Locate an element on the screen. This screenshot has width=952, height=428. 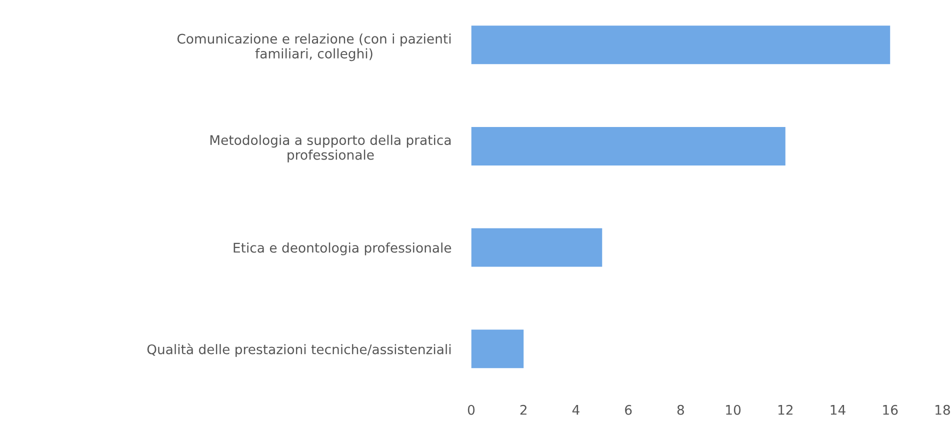
x-tick-label: 8 is located at coordinates (680, 409).